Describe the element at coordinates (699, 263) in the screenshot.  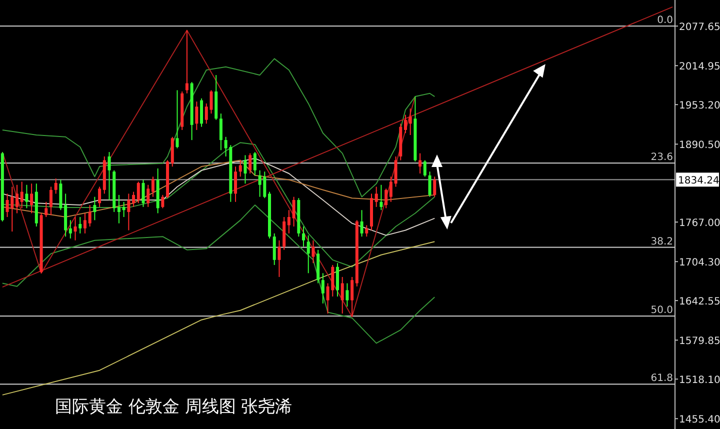
I see `y-tick-label: 1704.30` at that location.